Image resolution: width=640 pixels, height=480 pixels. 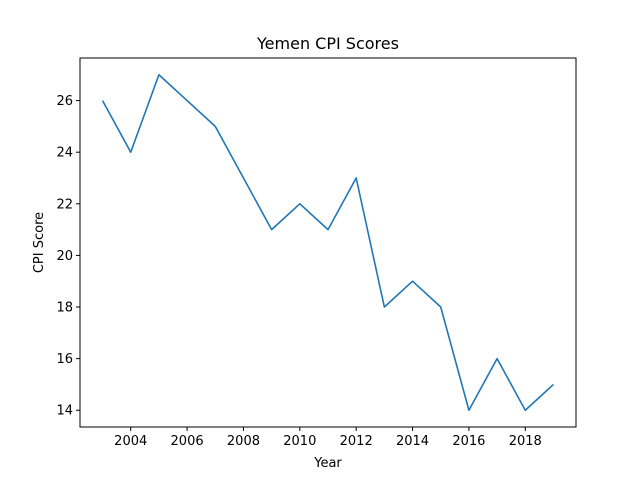 What do you see at coordinates (64, 411) in the screenshot?
I see `y-tick-label: 14` at bounding box center [64, 411].